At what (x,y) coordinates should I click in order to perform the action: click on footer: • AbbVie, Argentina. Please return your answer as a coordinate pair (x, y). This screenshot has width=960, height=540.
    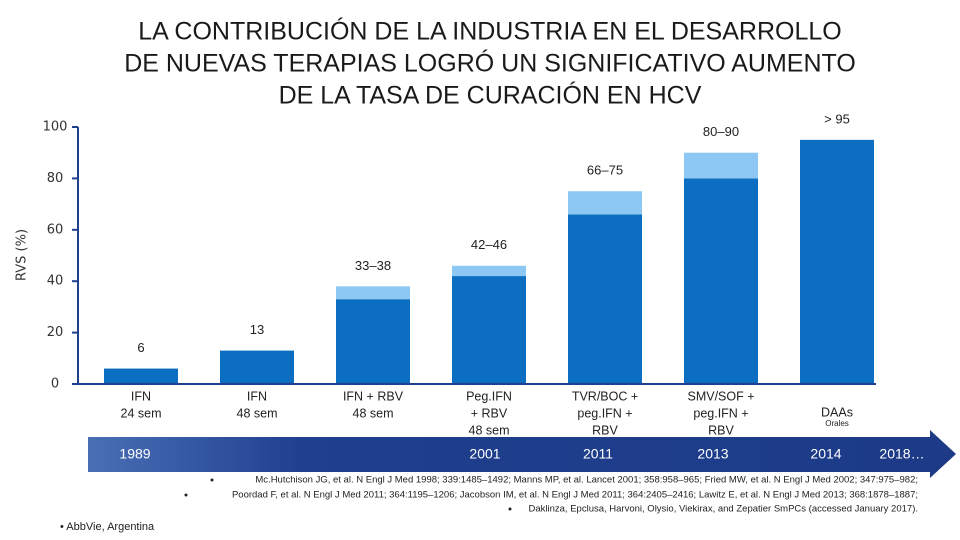
    Looking at the image, I should click on (107, 527).